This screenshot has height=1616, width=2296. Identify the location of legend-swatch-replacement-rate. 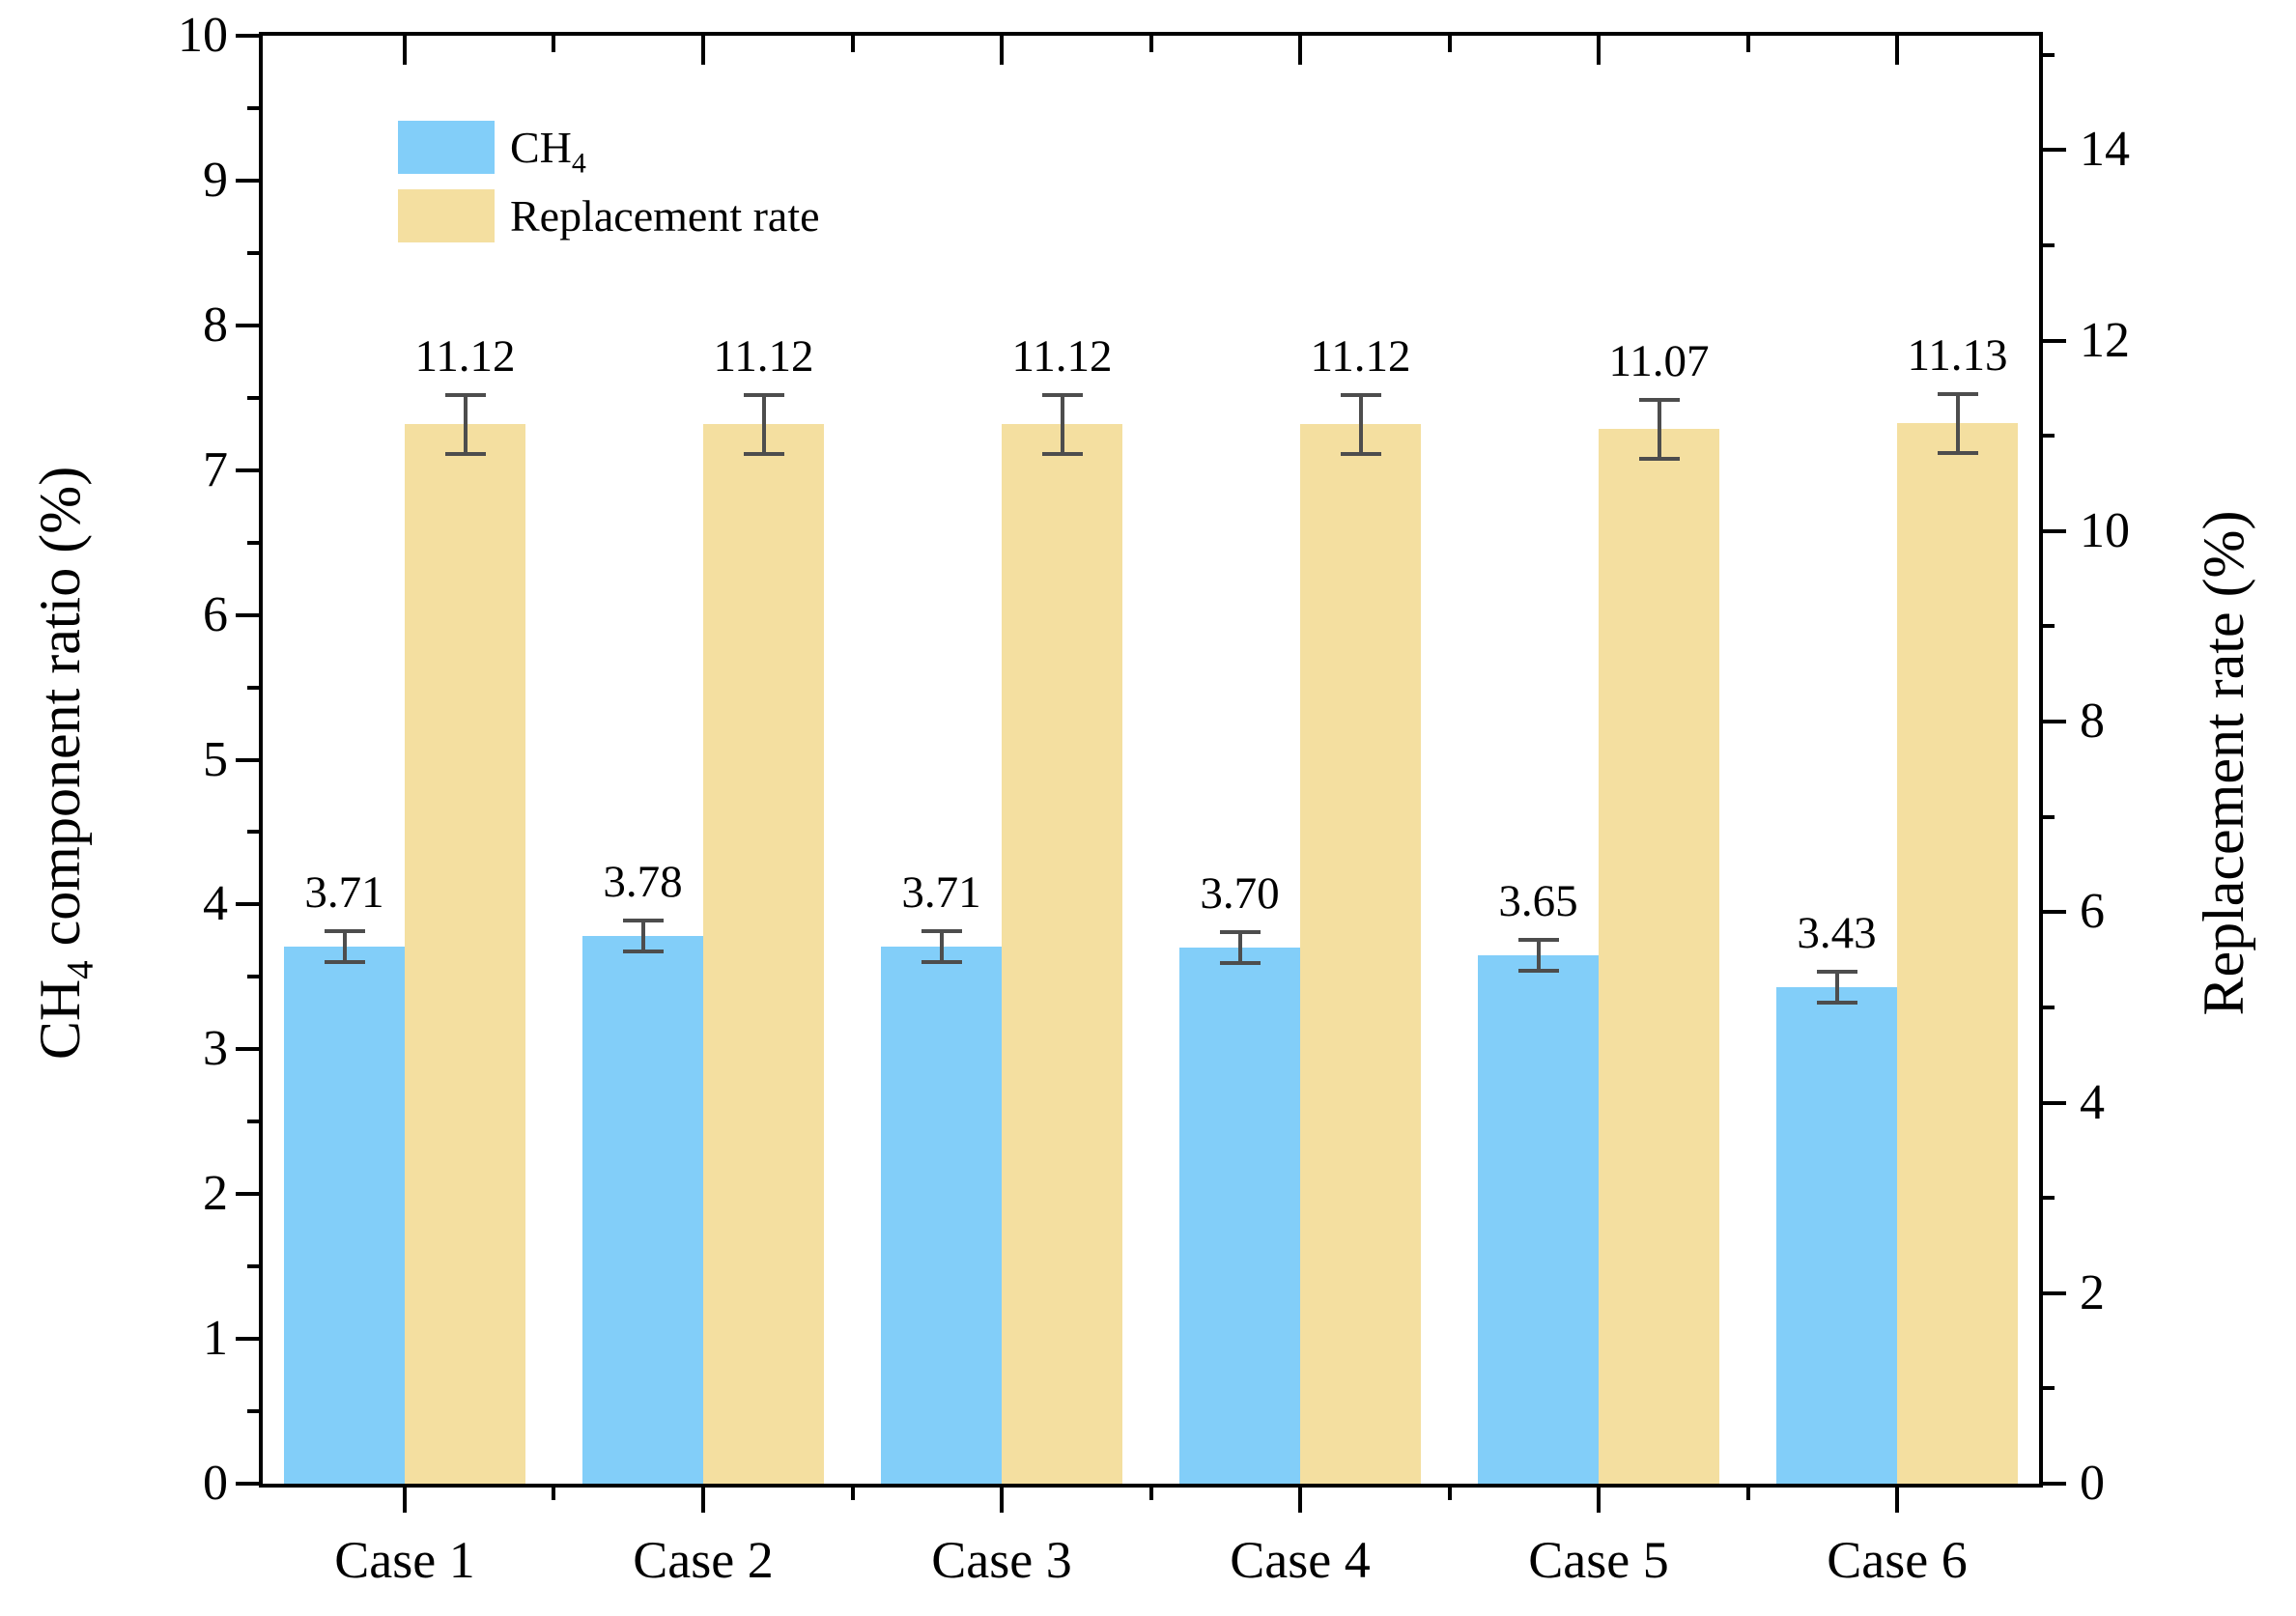
(446, 215).